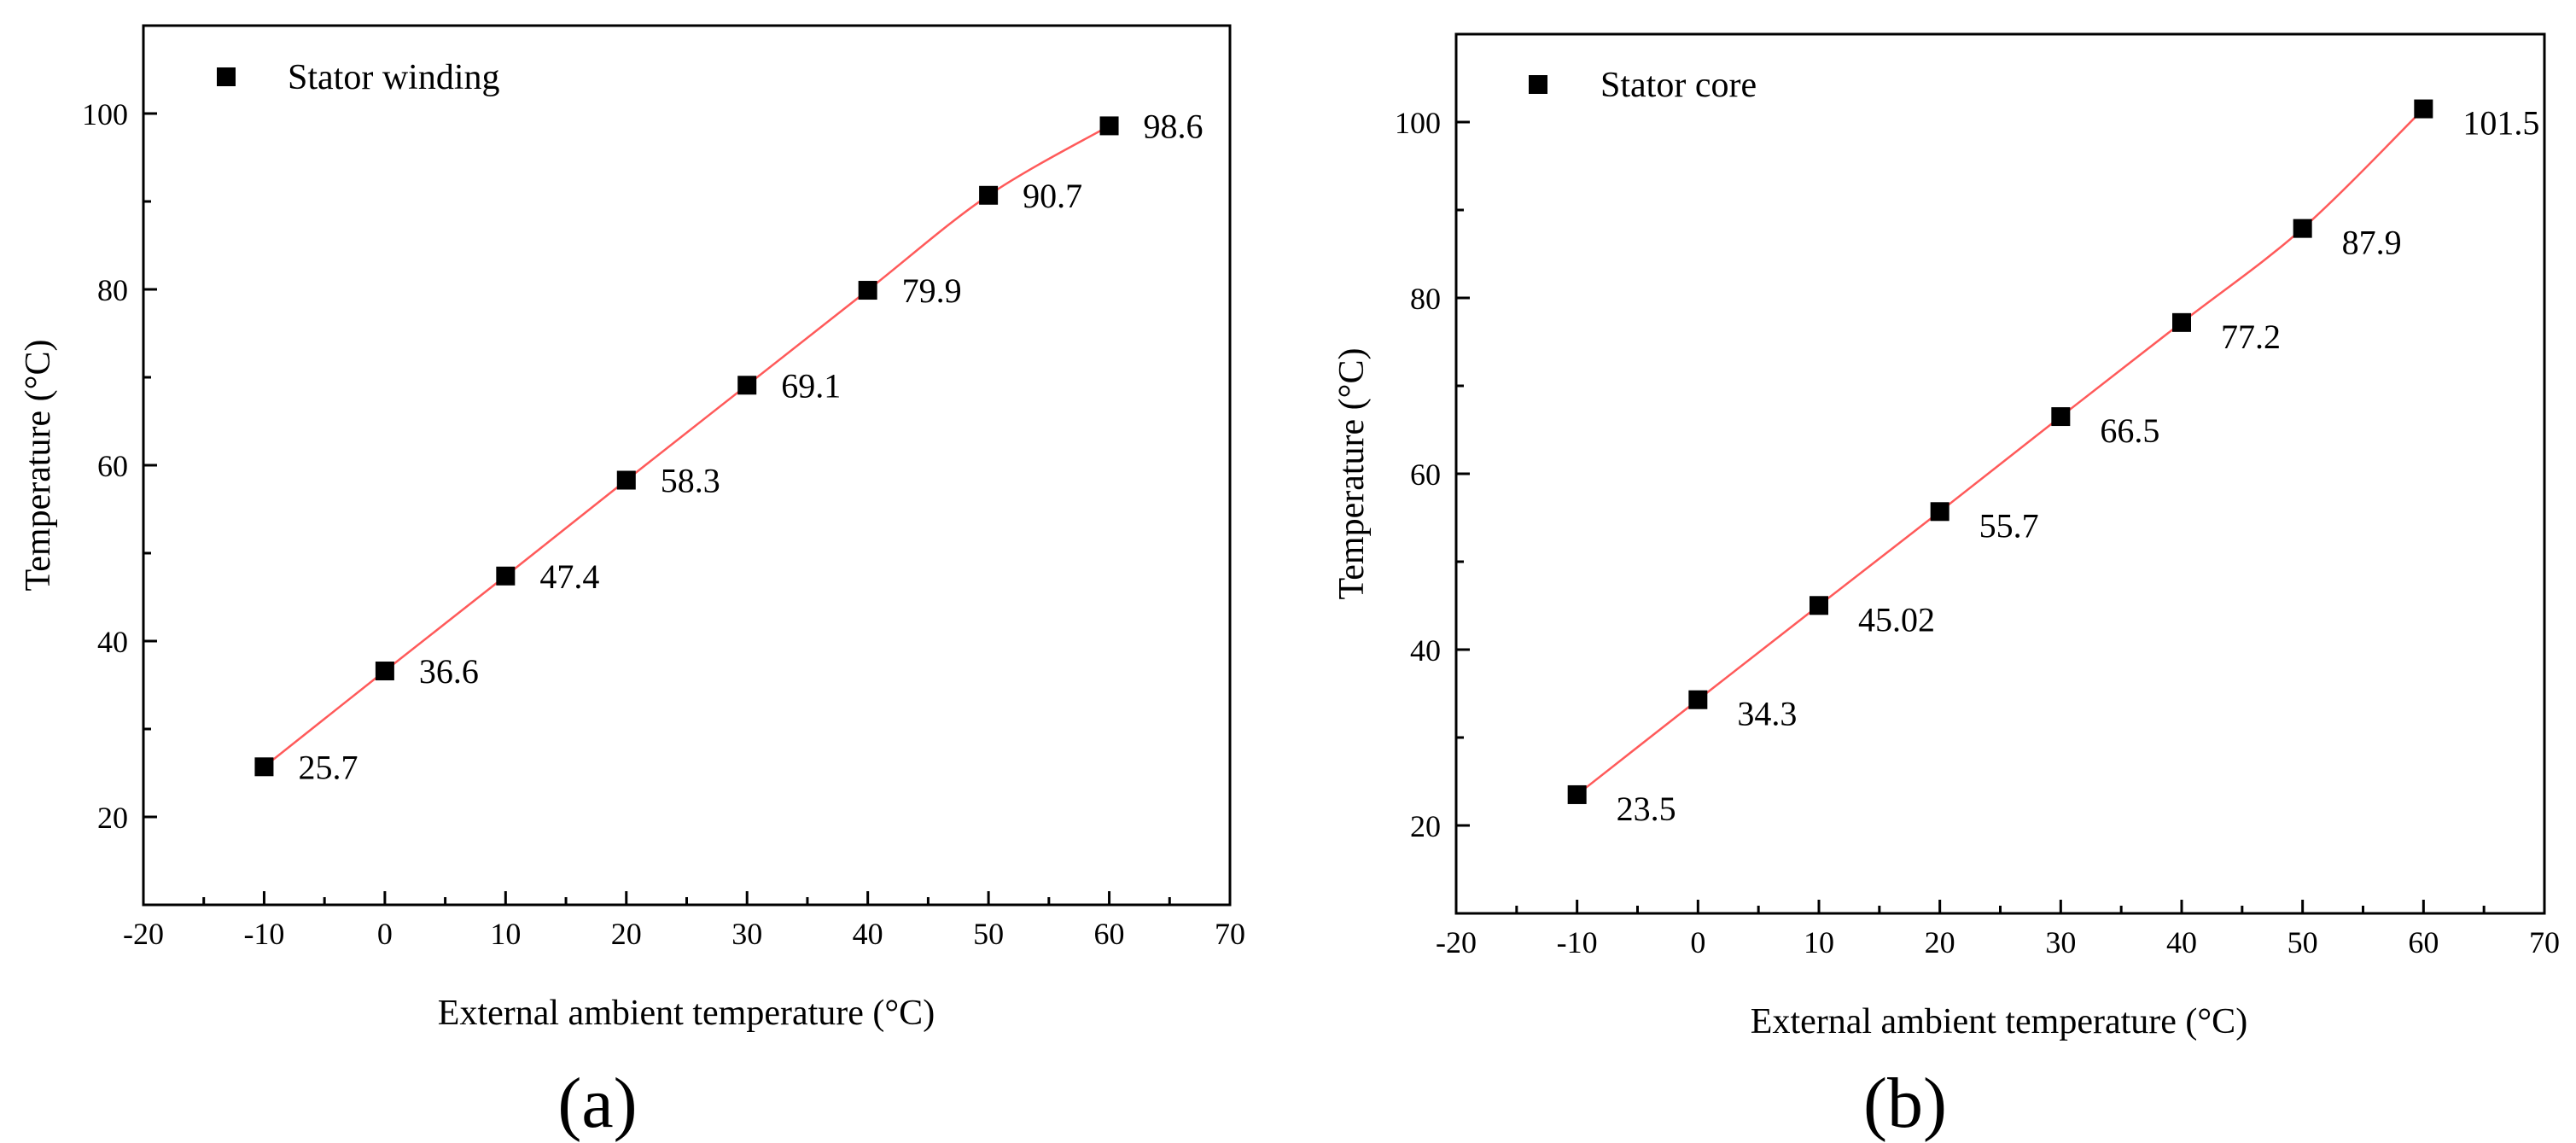 This screenshot has width=2576, height=1143. What do you see at coordinates (597, 1104) in the screenshot?
I see `panel-caption: (a)` at bounding box center [597, 1104].